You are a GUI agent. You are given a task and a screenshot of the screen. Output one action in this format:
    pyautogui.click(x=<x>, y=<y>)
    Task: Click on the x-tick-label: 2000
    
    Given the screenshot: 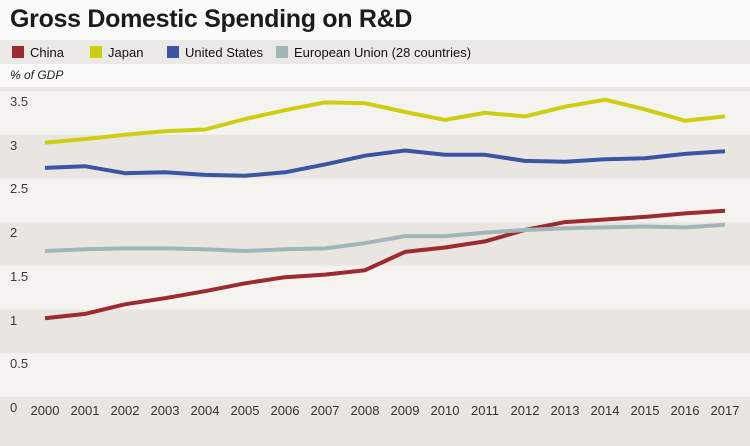 What is the action you would take?
    pyautogui.click(x=45, y=410)
    